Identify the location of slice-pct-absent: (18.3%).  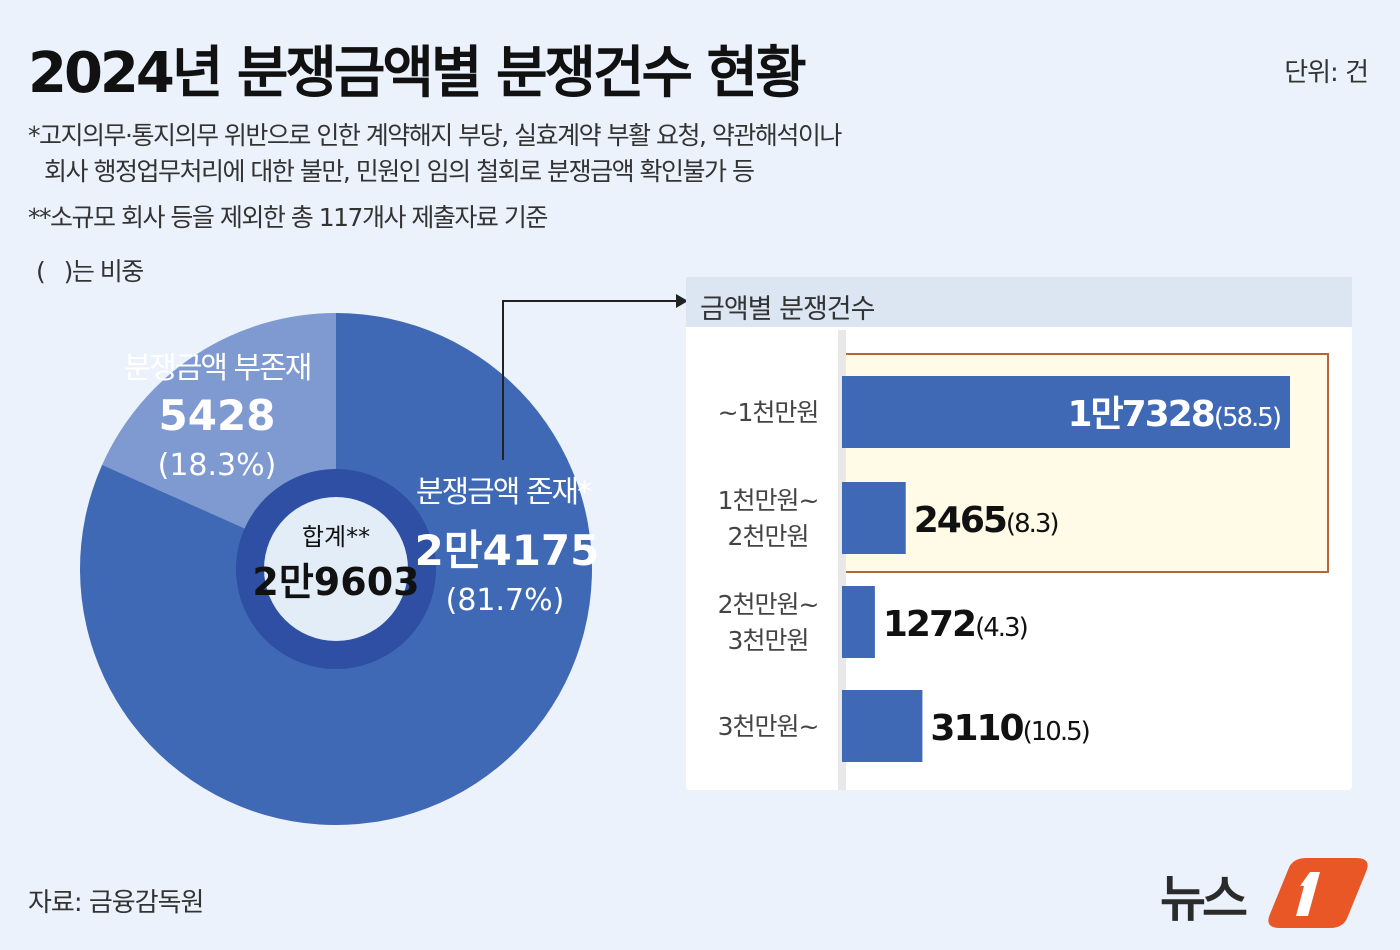
(217, 465).